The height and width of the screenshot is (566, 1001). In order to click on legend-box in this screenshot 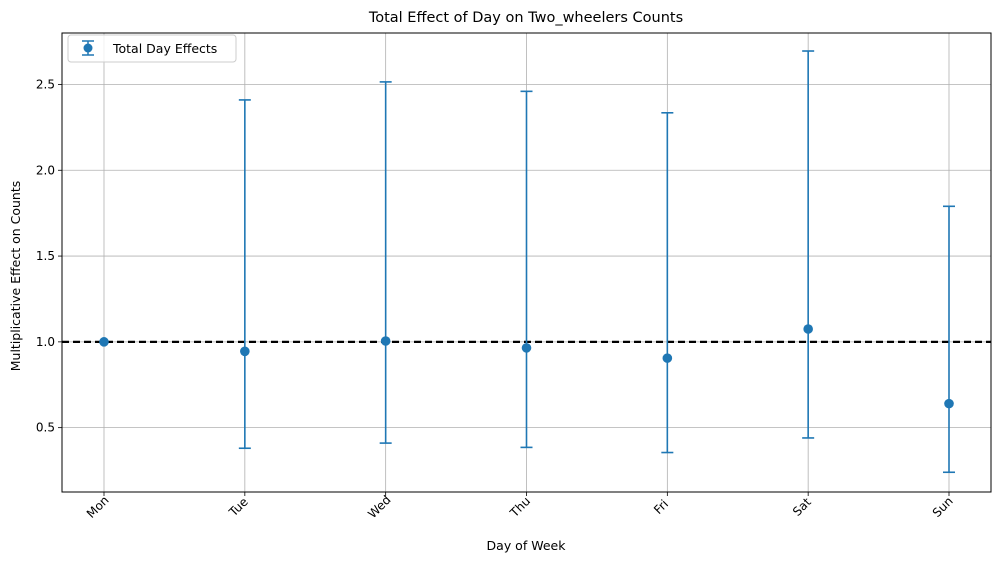, I will do `click(152, 48)`.